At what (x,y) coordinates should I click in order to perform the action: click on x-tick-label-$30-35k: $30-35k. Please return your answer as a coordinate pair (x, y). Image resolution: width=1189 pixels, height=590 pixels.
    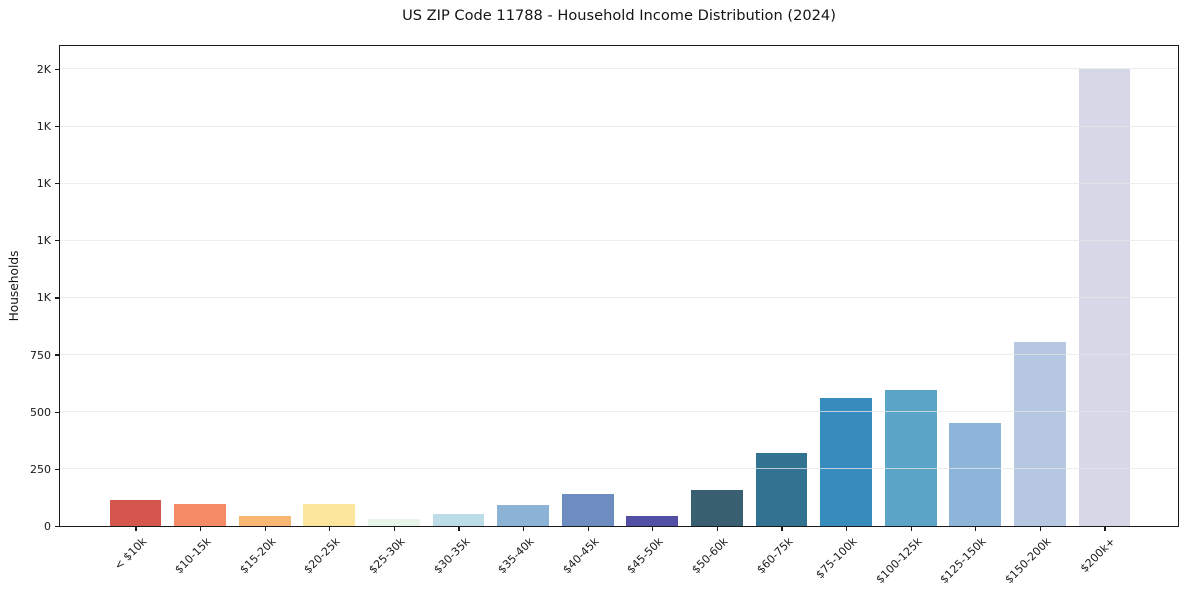
    Looking at the image, I should click on (451, 555).